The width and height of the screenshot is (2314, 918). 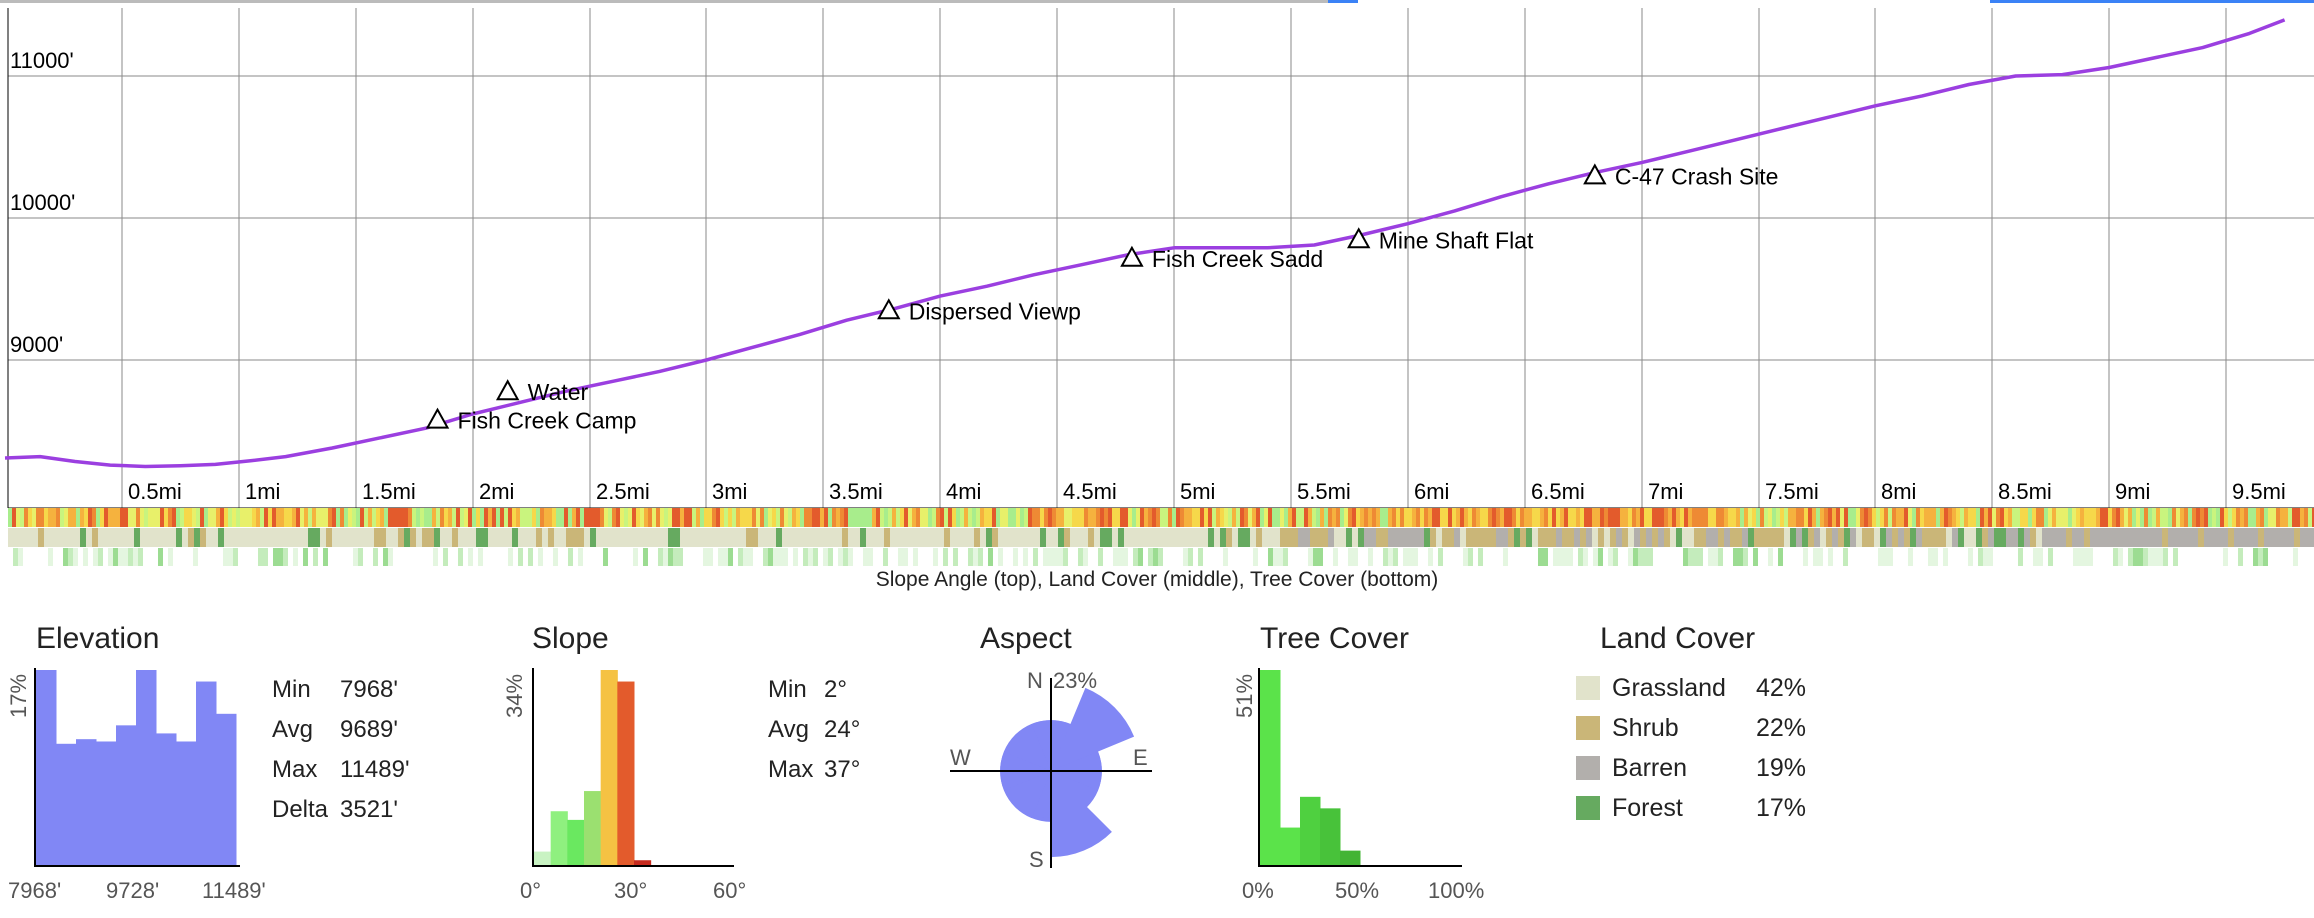 I want to click on profile-xtick-label: 7.5mi, so click(x=1792, y=491).